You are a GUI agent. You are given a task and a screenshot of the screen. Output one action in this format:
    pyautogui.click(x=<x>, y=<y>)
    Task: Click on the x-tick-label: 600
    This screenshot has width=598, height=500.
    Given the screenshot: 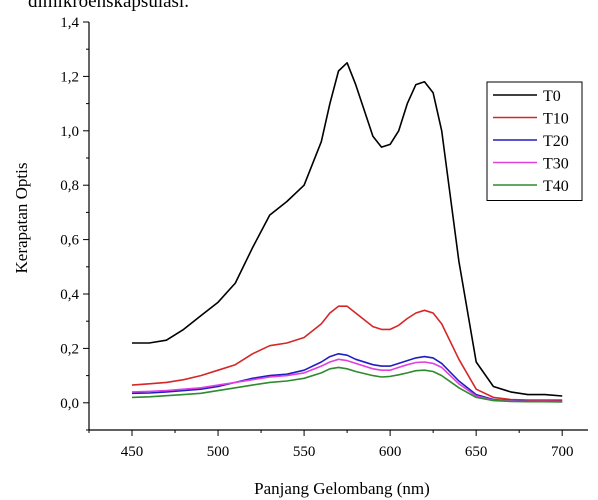 What is the action you would take?
    pyautogui.click(x=390, y=452)
    